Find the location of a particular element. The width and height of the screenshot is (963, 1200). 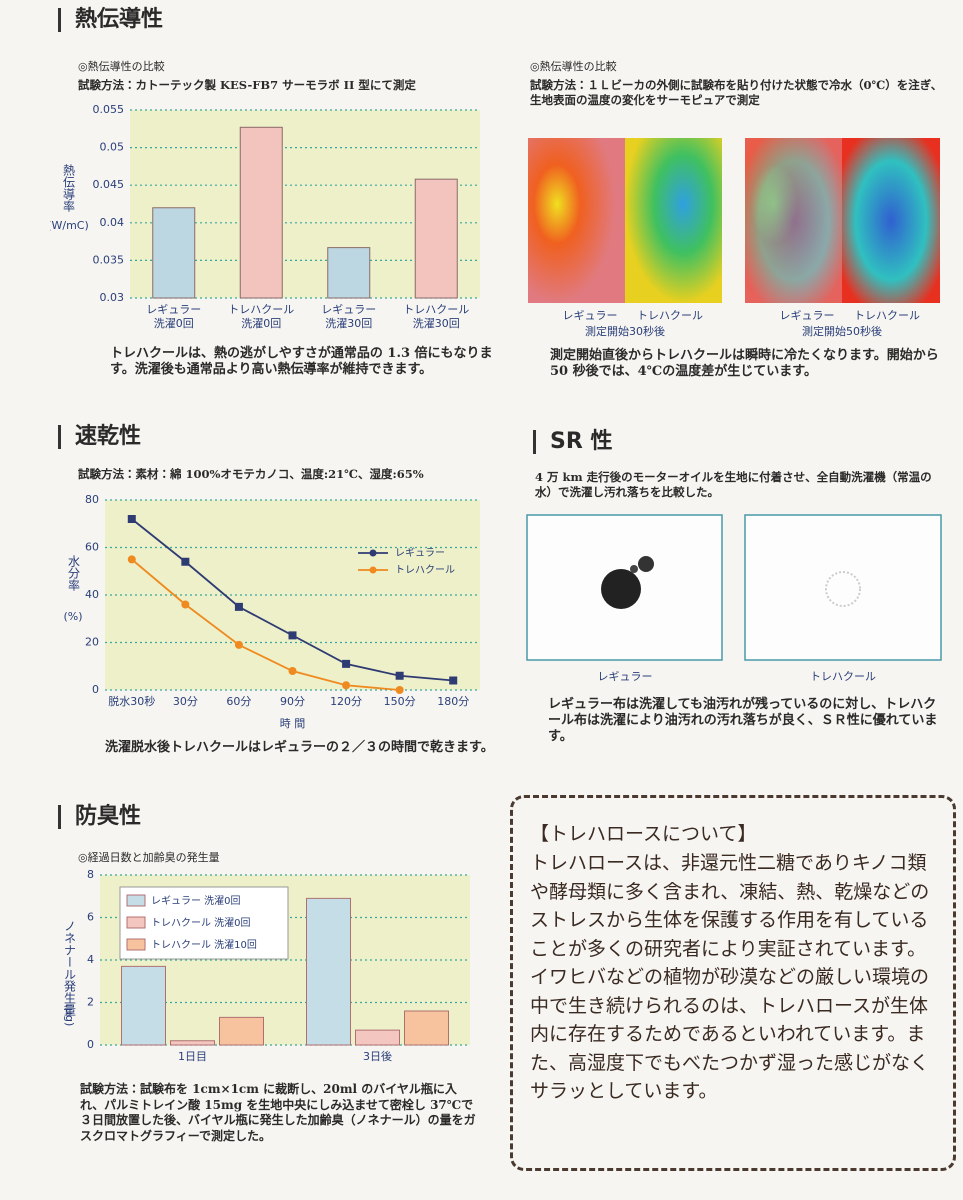

heading: 防臭性 is located at coordinates (99, 817).